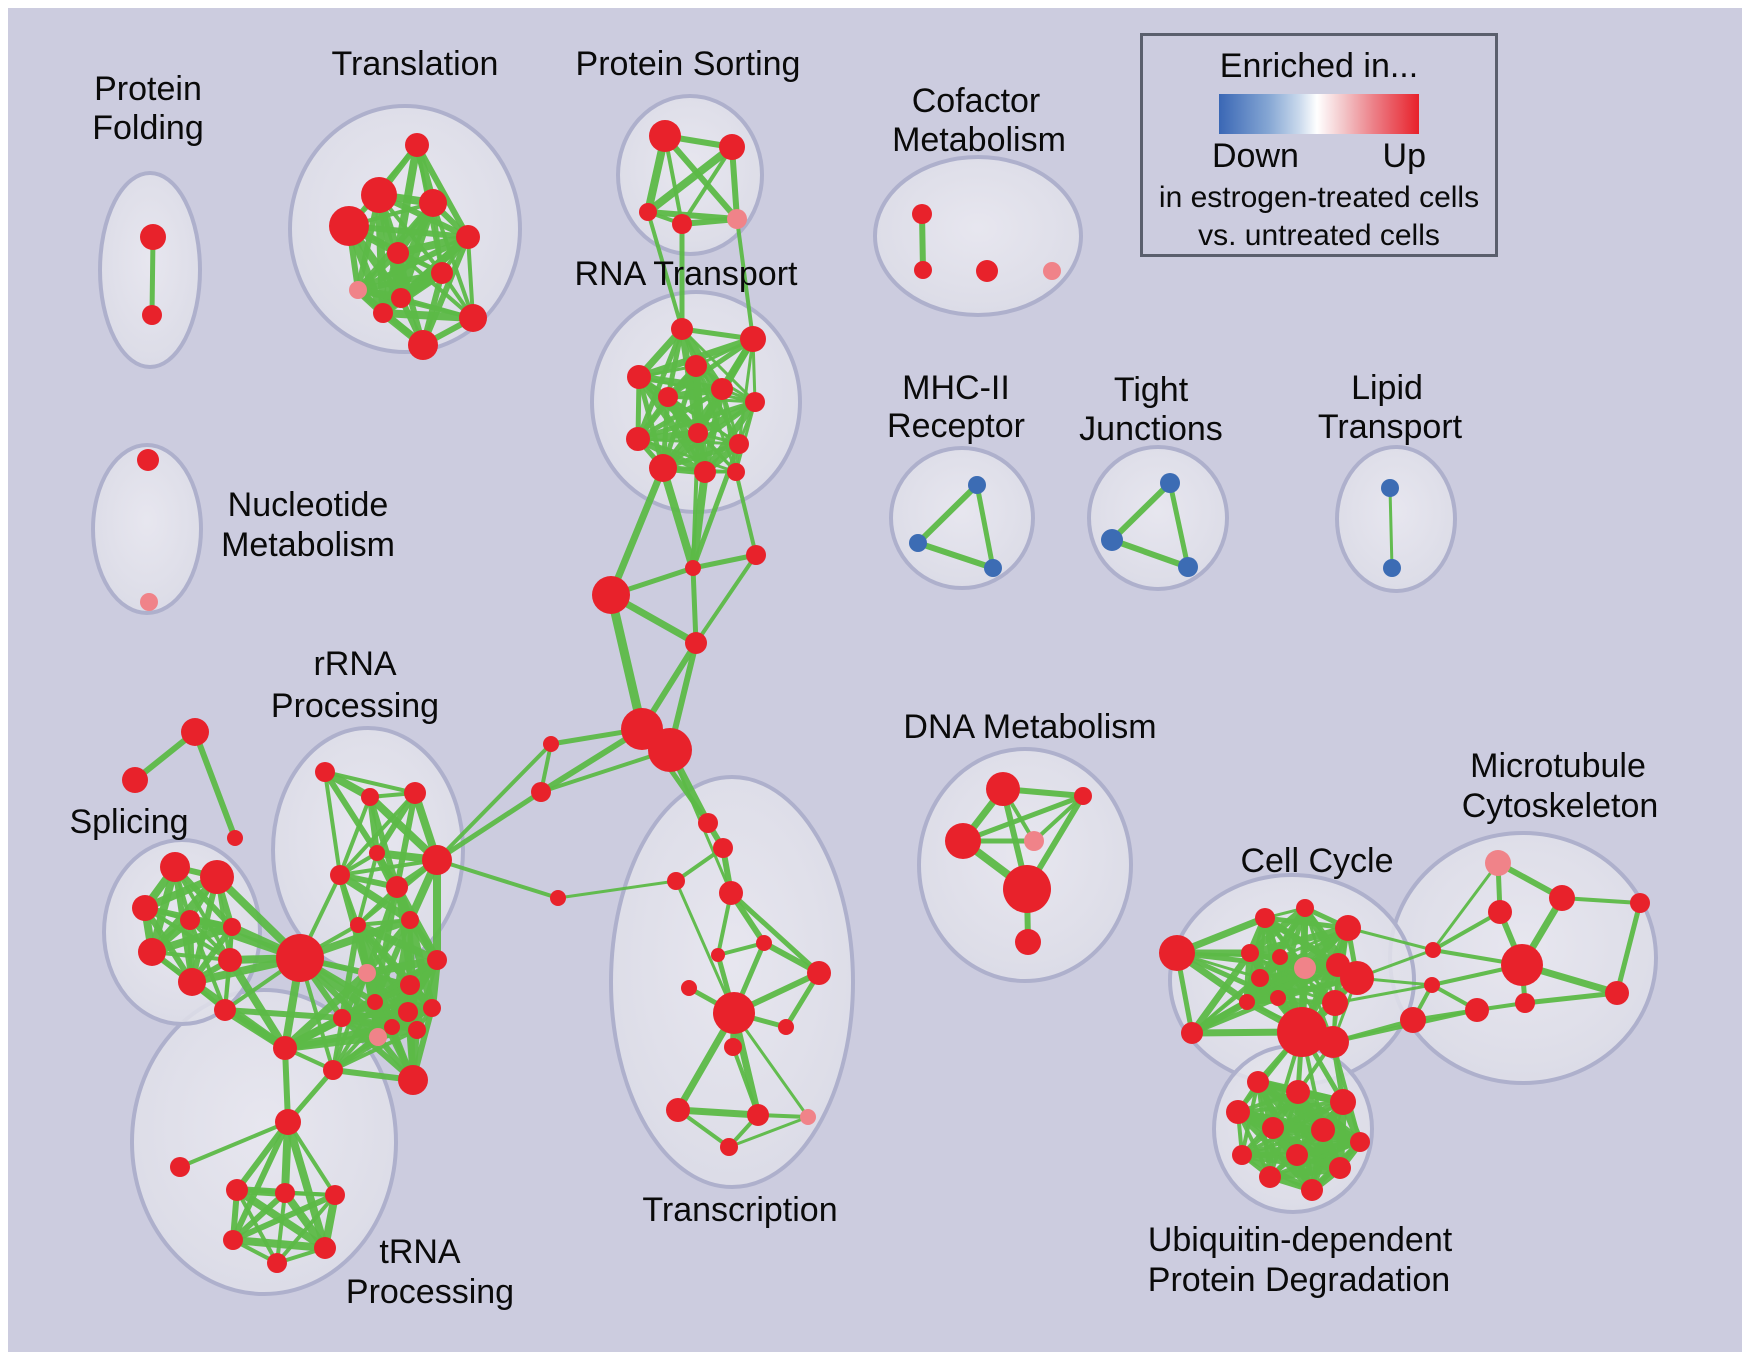 The image size is (1750, 1360). What do you see at coordinates (1112, 540) in the screenshot?
I see `gene-set-node-tight-junctions` at bounding box center [1112, 540].